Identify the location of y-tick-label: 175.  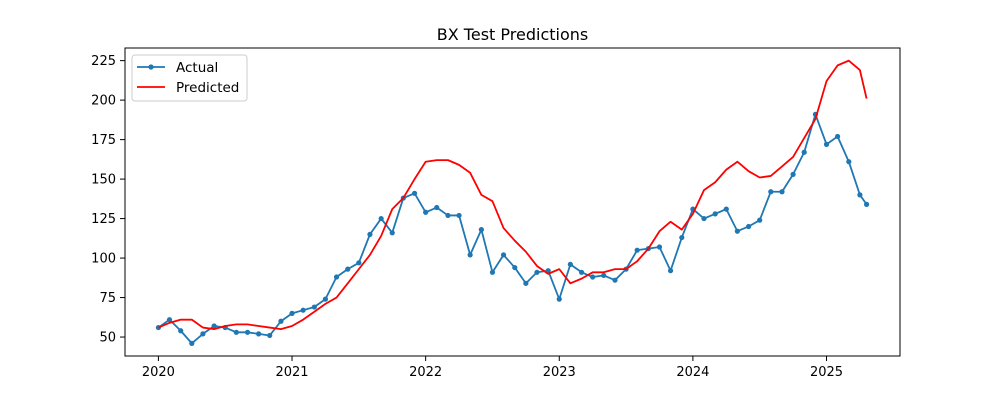
(103, 140).